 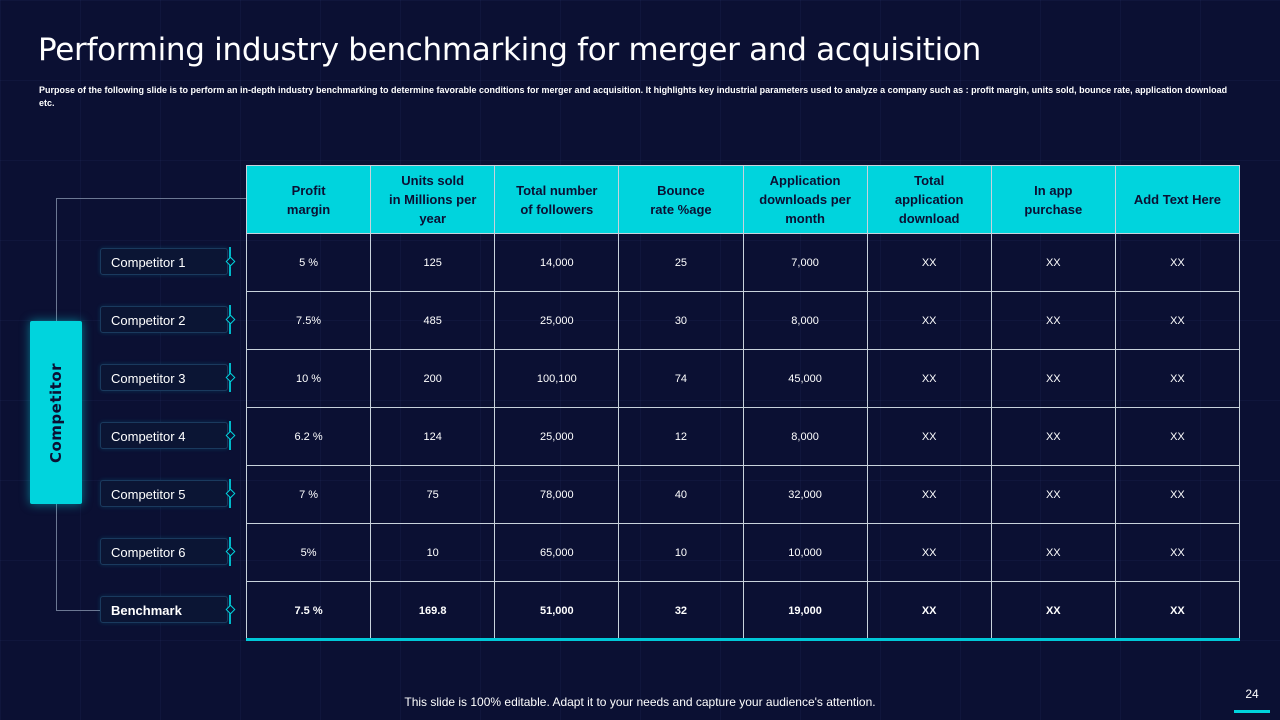 I want to click on table-cell: 78,000, so click(x=557, y=494).